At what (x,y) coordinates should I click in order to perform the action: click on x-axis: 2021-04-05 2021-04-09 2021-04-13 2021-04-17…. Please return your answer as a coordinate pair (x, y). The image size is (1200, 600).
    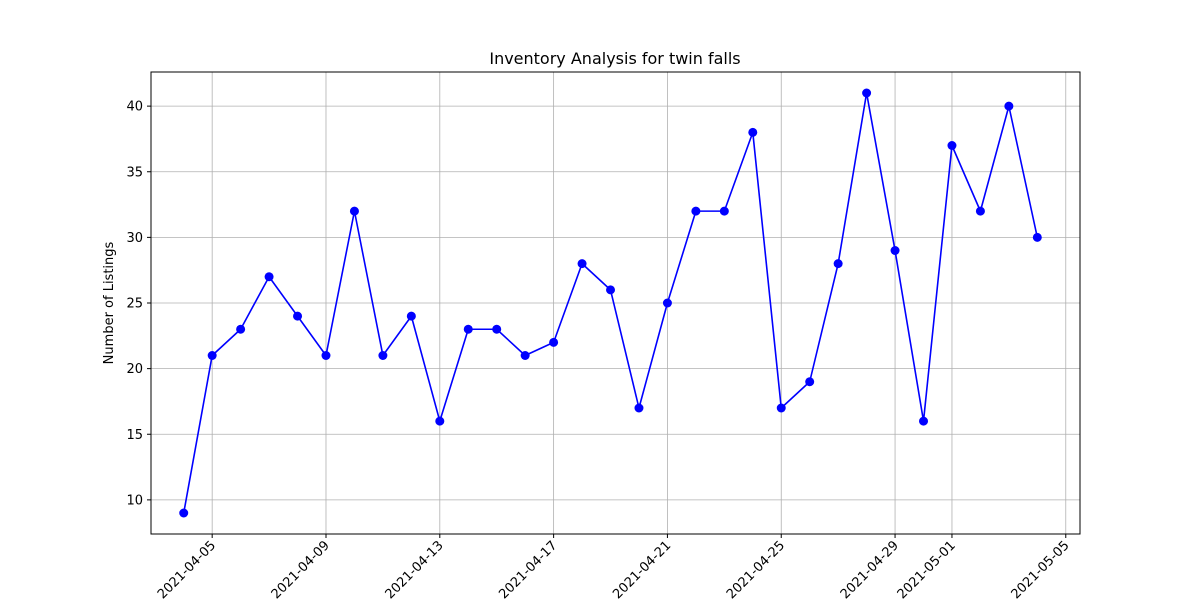
    Looking at the image, I should click on (614, 567).